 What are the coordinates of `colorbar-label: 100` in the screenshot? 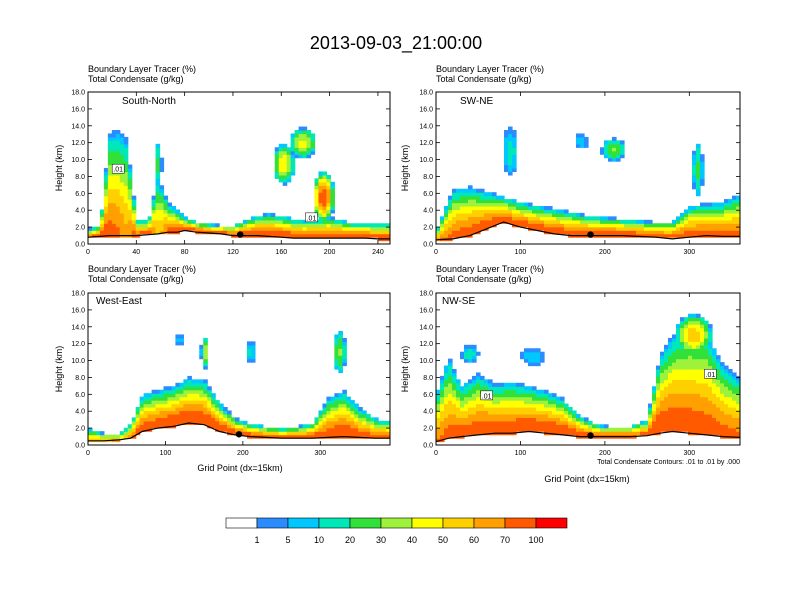 It's located at (535, 540).